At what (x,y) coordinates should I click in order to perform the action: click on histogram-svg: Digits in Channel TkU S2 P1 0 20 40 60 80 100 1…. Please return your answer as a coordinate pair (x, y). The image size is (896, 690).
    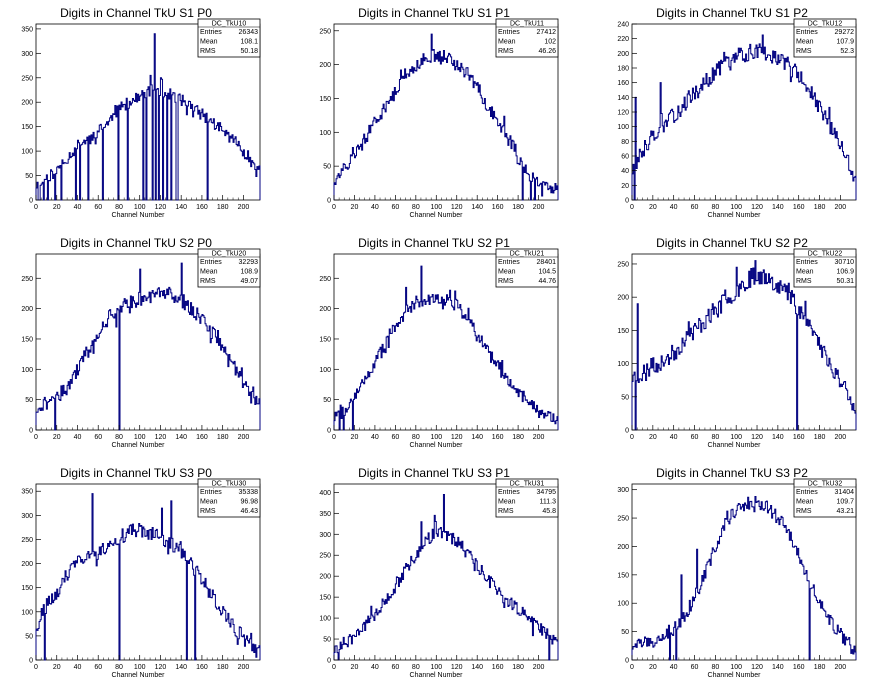
    Looking at the image, I should click on (439, 342).